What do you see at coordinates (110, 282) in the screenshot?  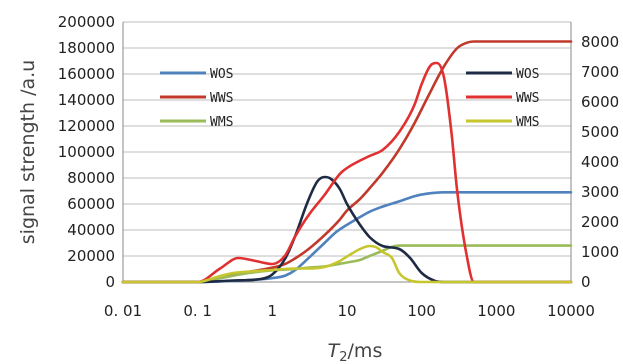 I see `y-left-tick-label: 0` at bounding box center [110, 282].